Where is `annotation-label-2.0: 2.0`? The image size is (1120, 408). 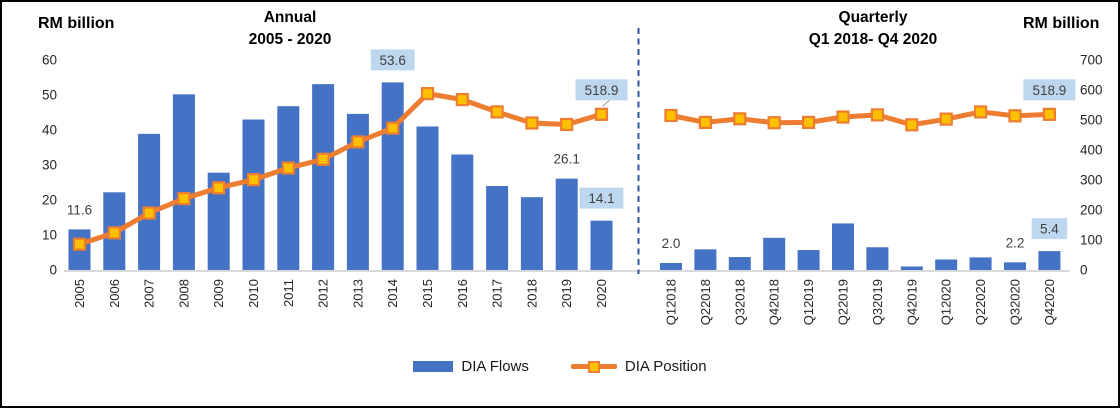
annotation-label-2.0: 2.0 is located at coordinates (671, 243).